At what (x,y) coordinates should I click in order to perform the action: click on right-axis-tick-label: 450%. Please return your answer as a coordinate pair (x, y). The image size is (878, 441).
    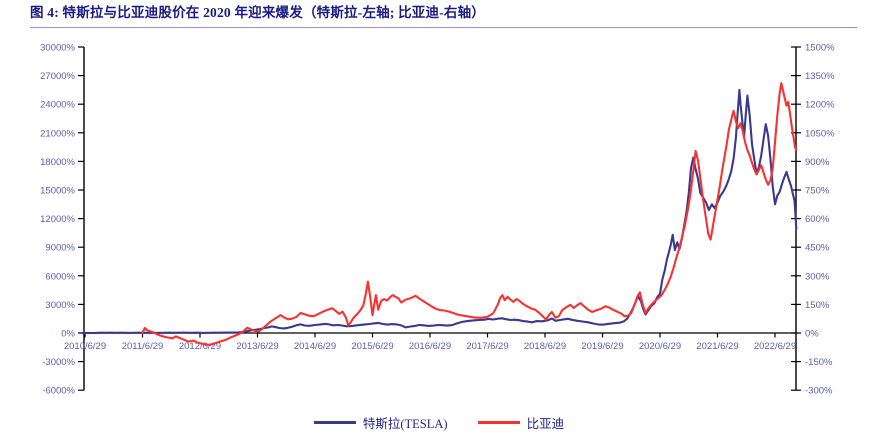
    Looking at the image, I should click on (817, 248).